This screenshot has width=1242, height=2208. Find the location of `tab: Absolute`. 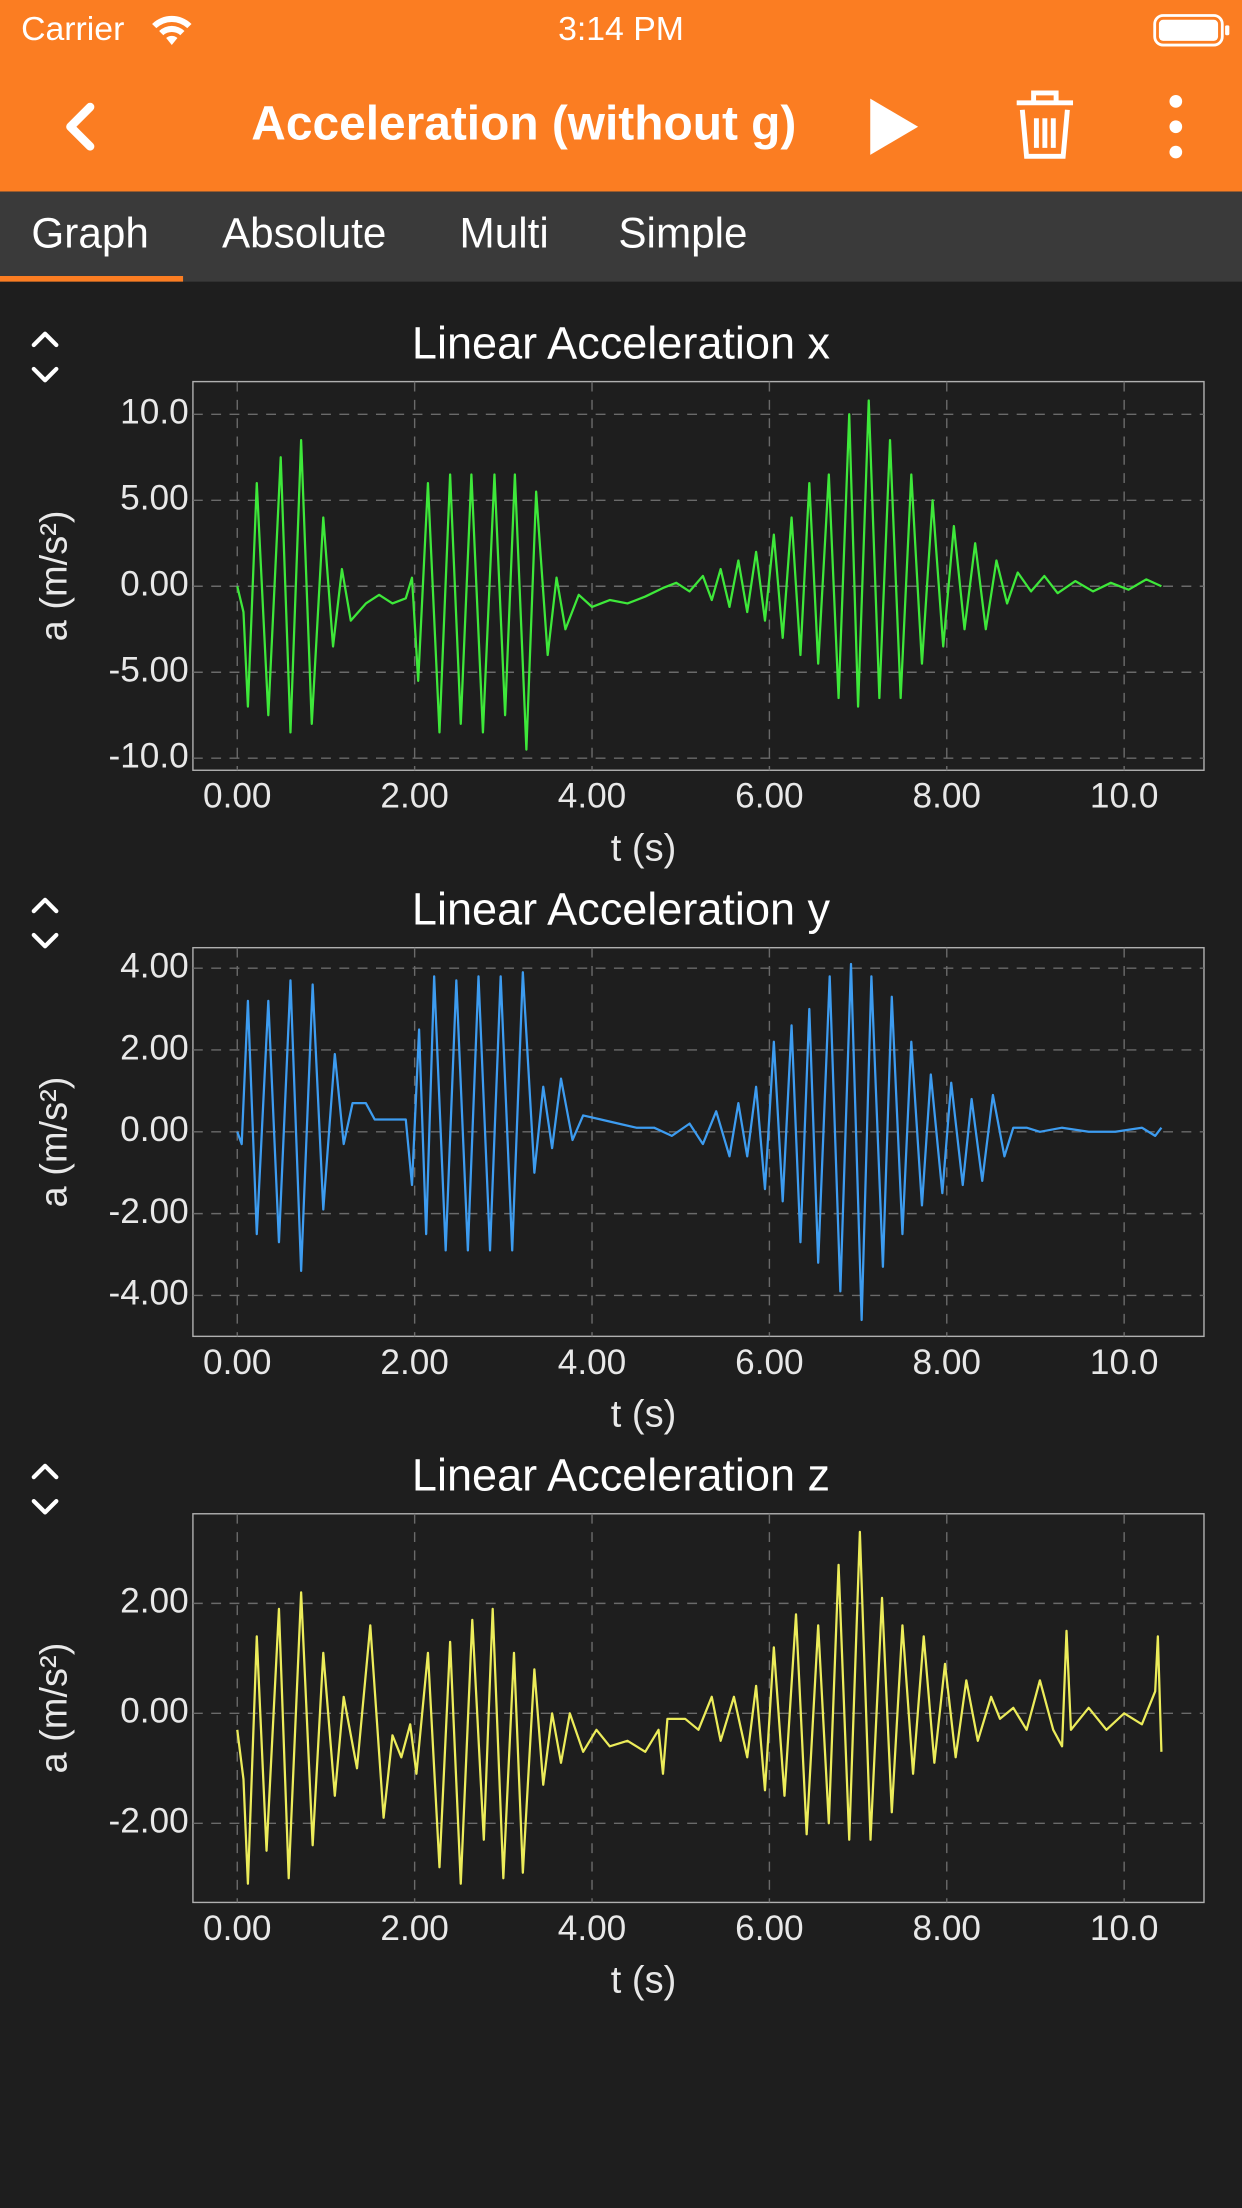

tab: Absolute is located at coordinates (304, 233).